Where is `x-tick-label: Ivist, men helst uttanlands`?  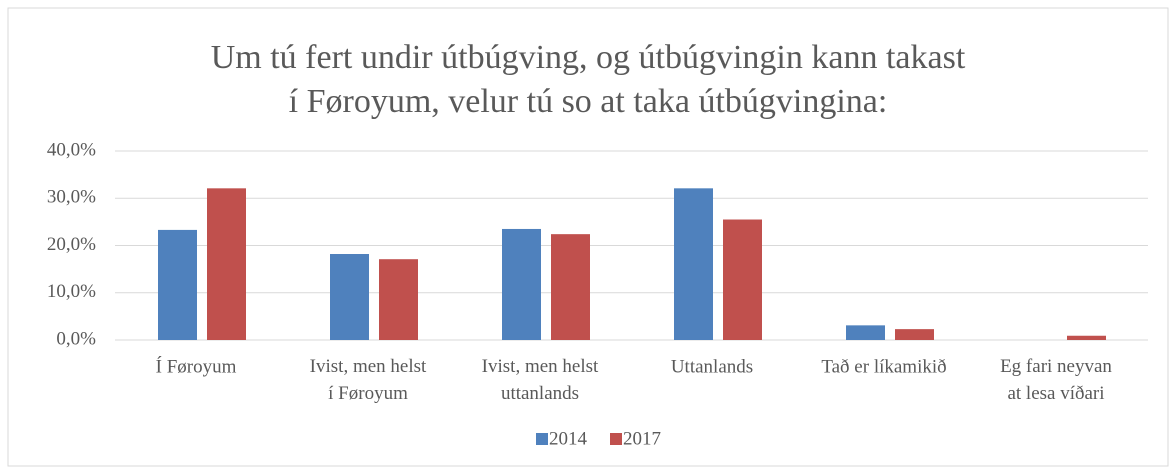 x-tick-label: Ivist, men helst uttanlands is located at coordinates (540, 380).